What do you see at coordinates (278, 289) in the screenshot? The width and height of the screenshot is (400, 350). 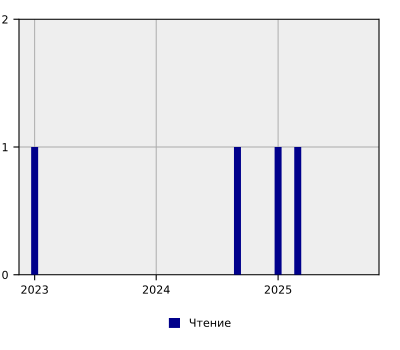 I see `x-tick-label: 2025` at bounding box center [278, 289].